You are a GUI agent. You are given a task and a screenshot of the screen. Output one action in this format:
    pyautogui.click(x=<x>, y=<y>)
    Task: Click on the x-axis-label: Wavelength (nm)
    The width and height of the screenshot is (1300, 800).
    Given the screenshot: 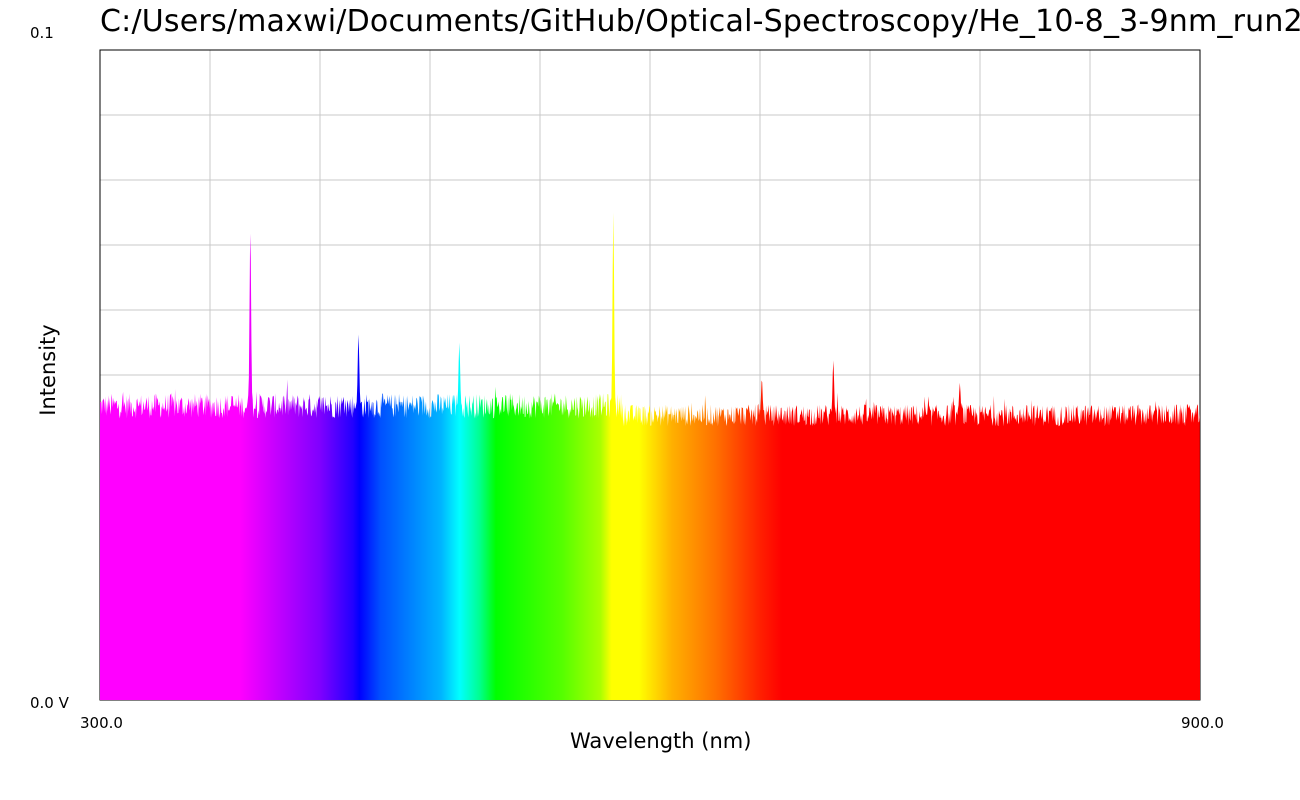 What is the action you would take?
    pyautogui.click(x=661, y=741)
    